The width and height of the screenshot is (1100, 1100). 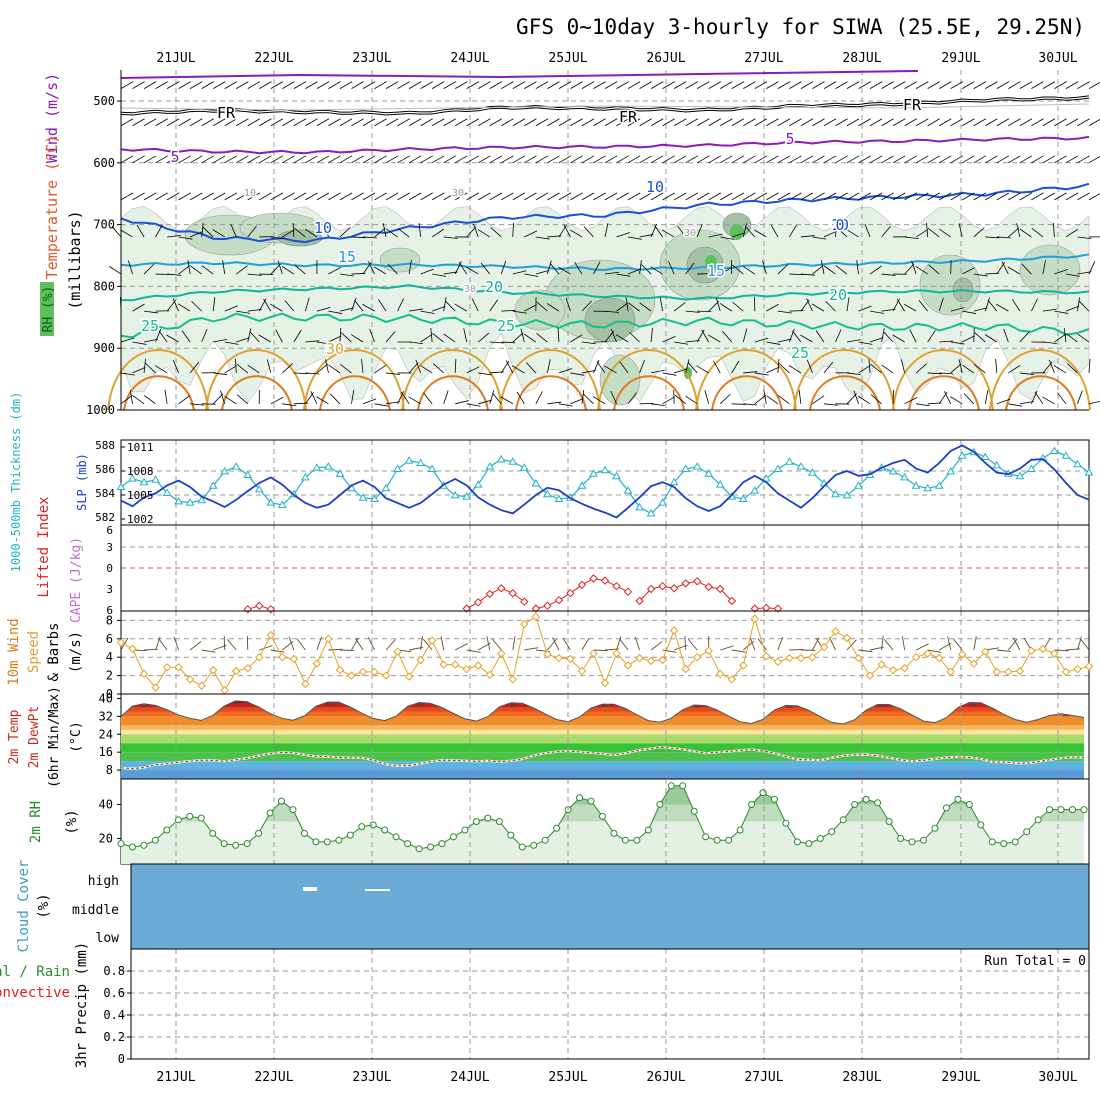 I want to click on temp-band, so click(x=602, y=721).